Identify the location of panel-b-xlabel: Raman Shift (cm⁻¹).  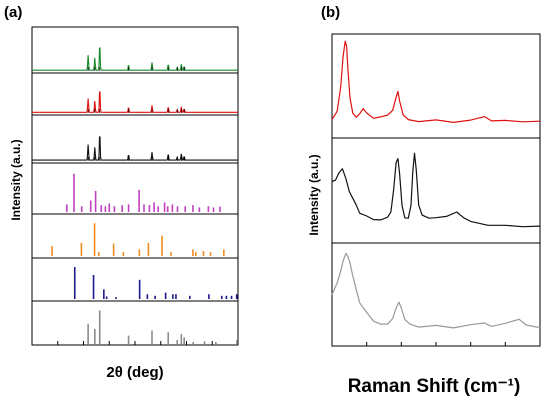
(434, 386).